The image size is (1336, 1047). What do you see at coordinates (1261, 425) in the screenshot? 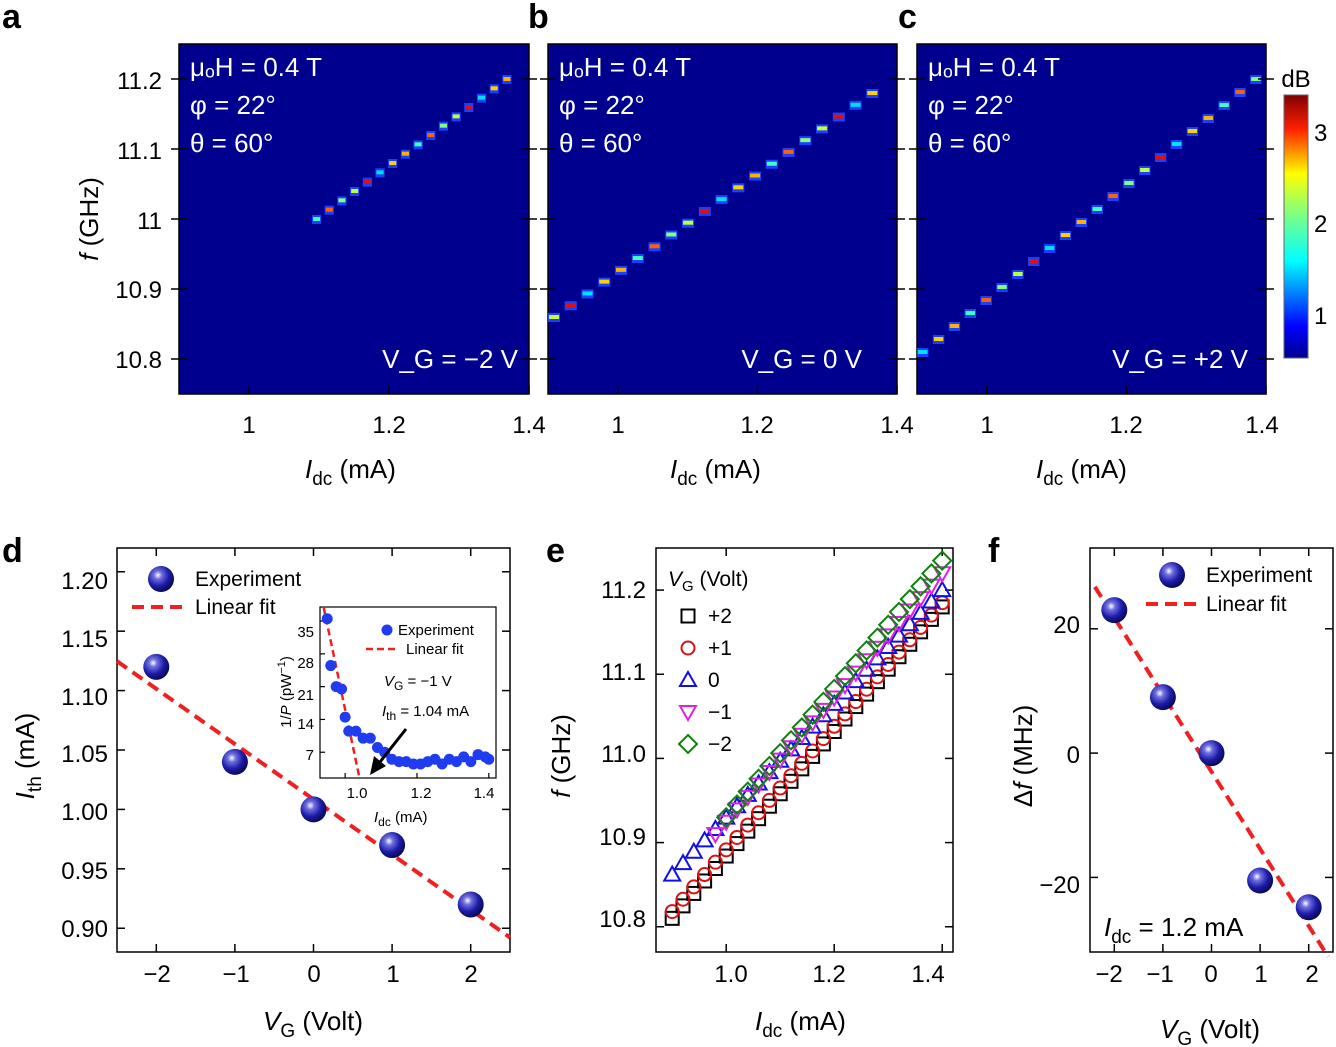
I see `heatmap-c-xtick-3: 1.4` at bounding box center [1261, 425].